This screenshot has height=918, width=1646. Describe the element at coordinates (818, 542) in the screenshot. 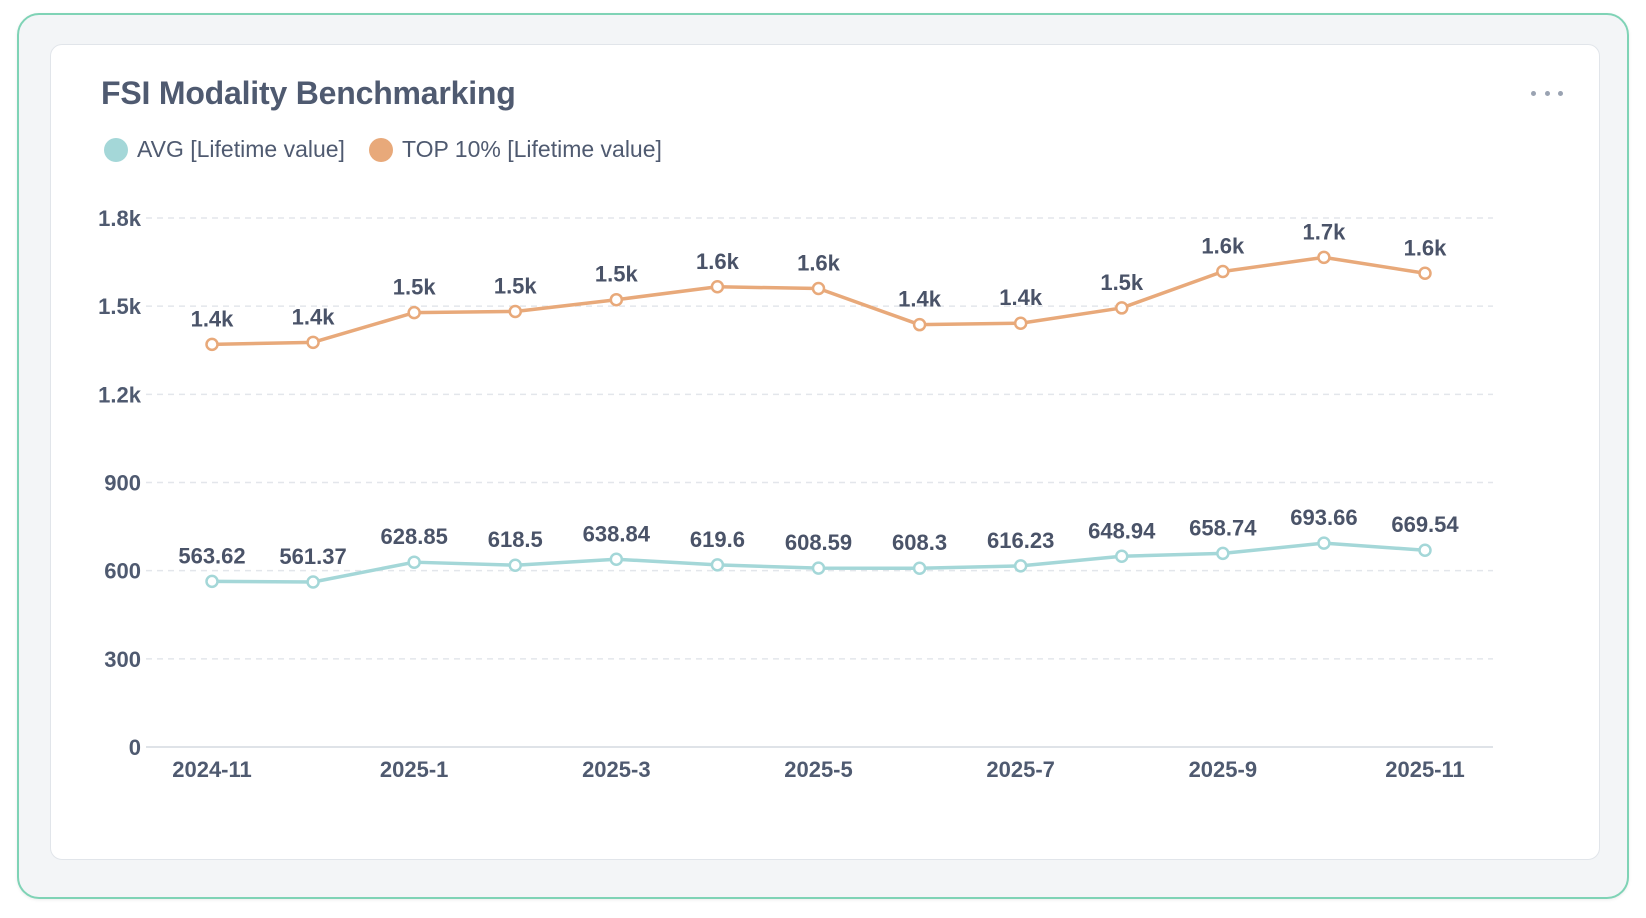

I see `data-label-avg: 608.59` at that location.